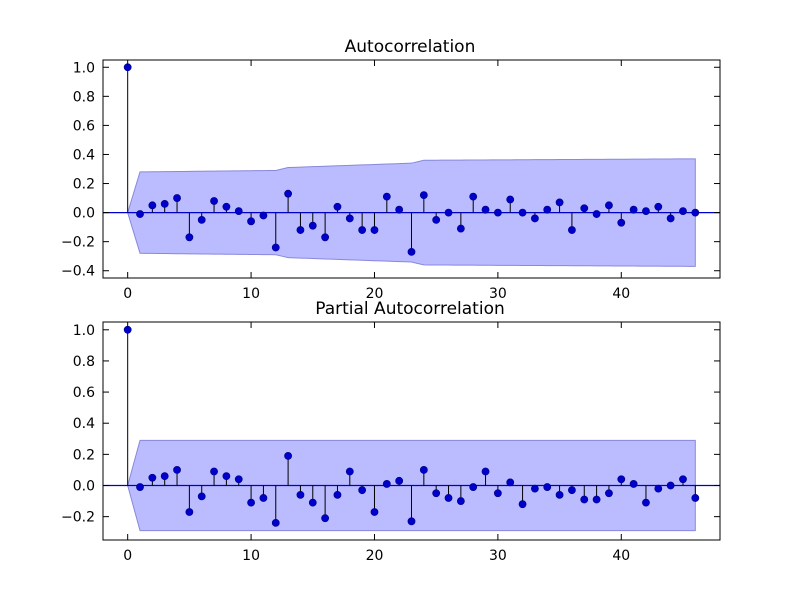 The width and height of the screenshot is (800, 600). I want to click on acf-title: Autocorrelation, so click(410, 47).